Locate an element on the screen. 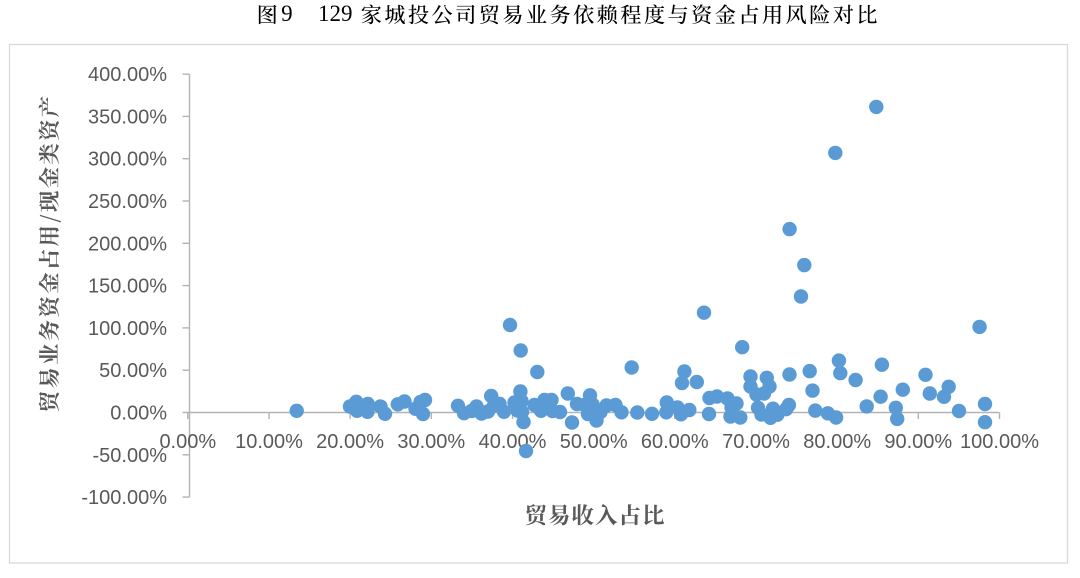 The width and height of the screenshot is (1080, 578). svg-text: 150.00% is located at coordinates (127, 287).